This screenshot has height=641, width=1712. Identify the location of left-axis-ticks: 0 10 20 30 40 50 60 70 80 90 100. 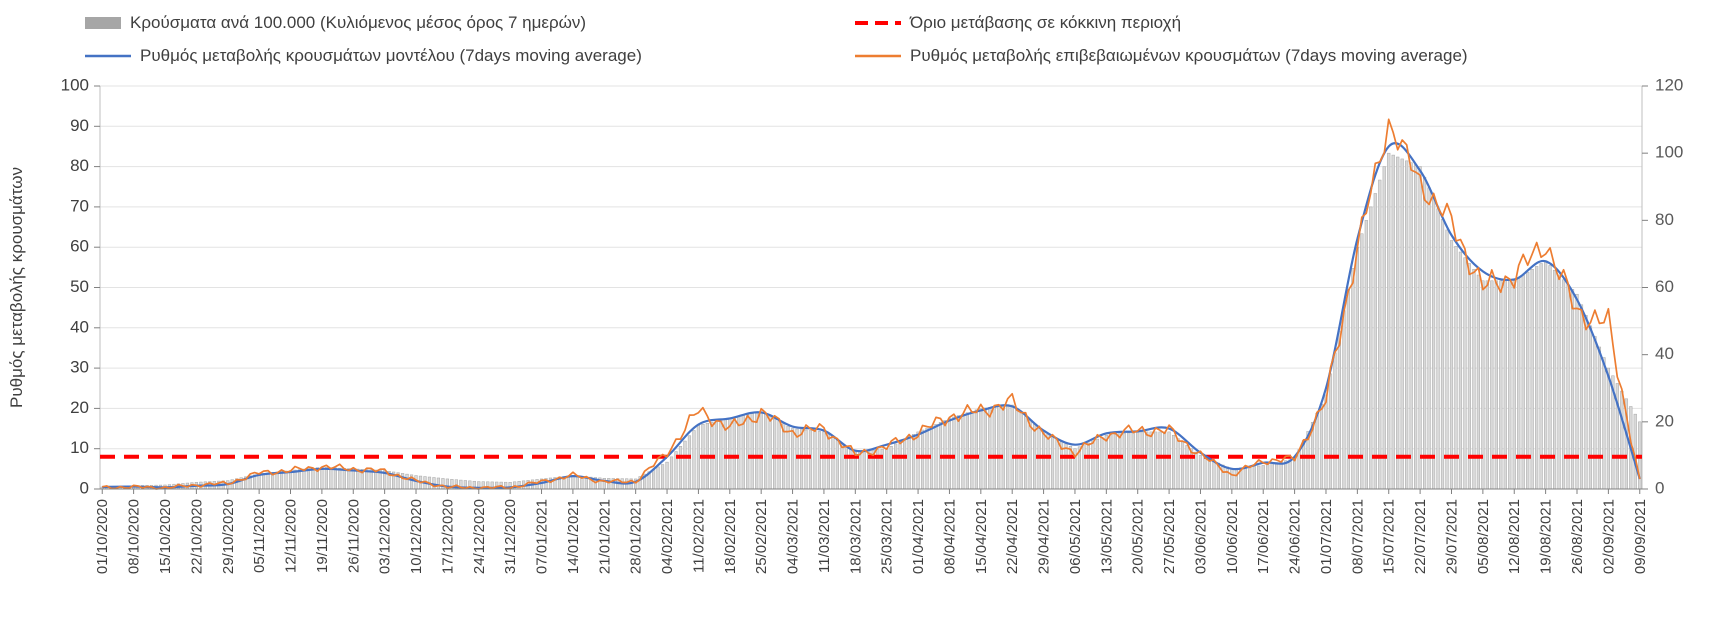
(80, 286).